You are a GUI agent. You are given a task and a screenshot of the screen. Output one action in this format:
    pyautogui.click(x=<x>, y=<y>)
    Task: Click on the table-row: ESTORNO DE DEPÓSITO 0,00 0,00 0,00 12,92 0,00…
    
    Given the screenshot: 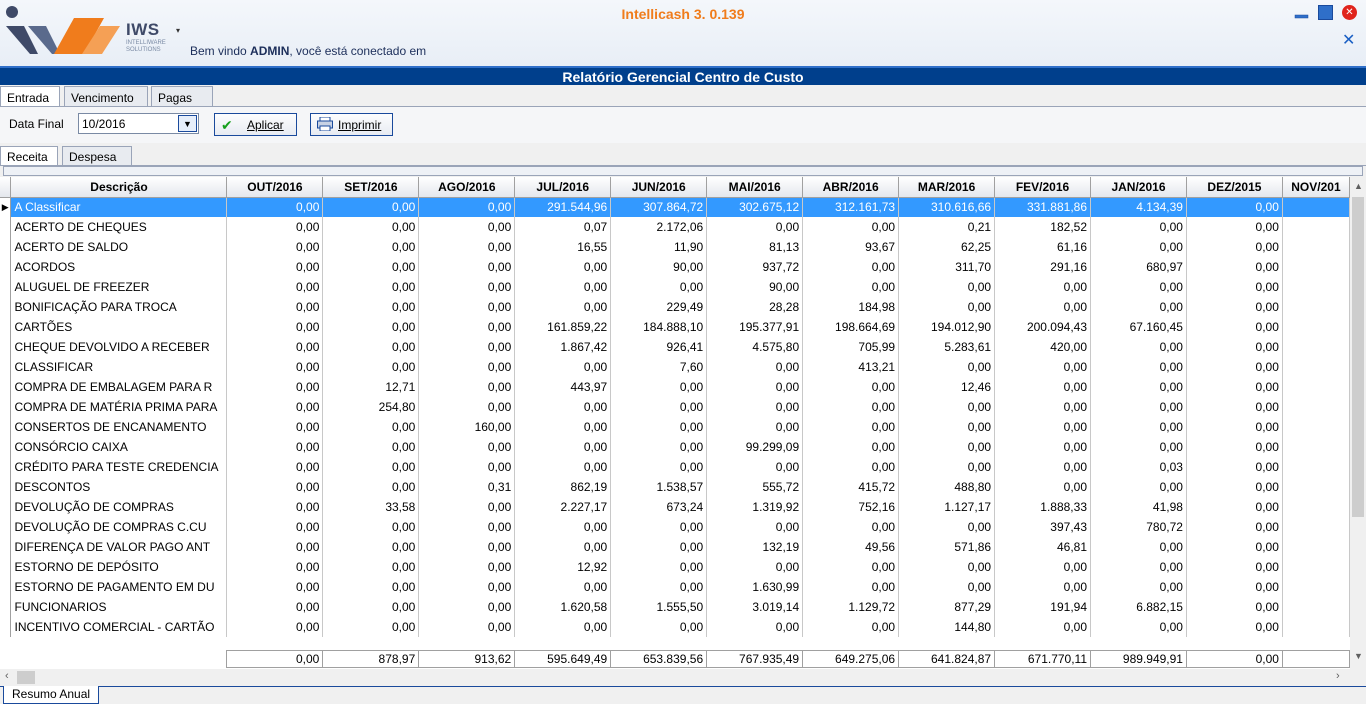 What is the action you would take?
    pyautogui.click(x=675, y=567)
    